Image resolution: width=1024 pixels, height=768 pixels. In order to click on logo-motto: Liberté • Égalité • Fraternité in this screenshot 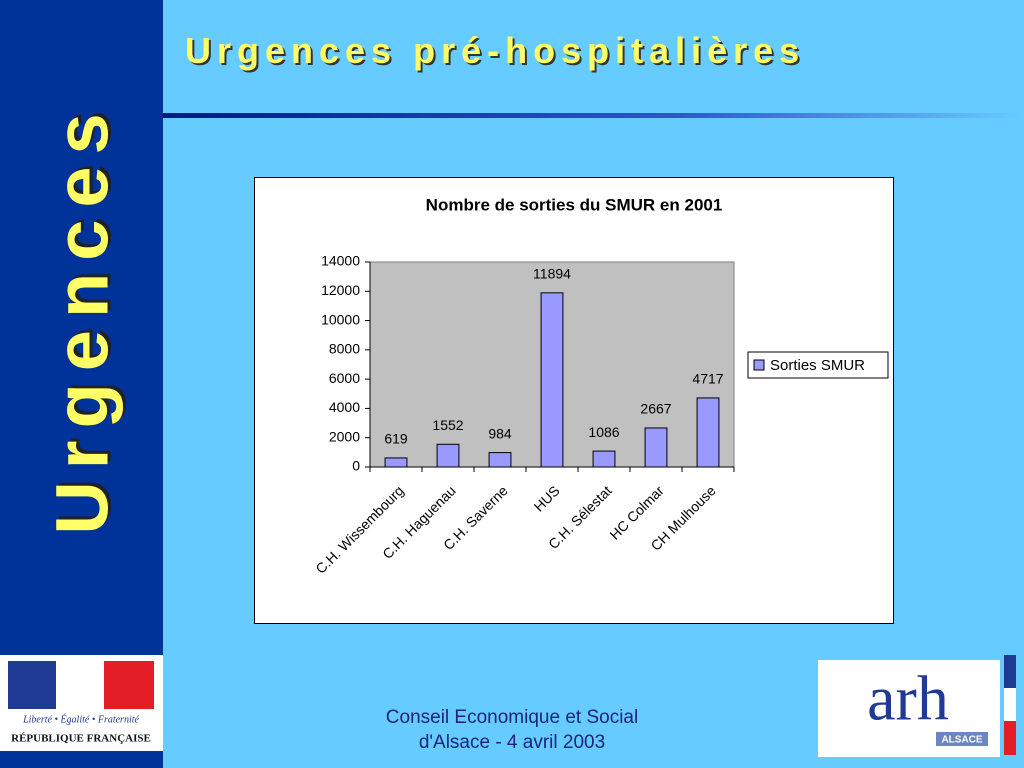, I will do `click(80, 719)`.